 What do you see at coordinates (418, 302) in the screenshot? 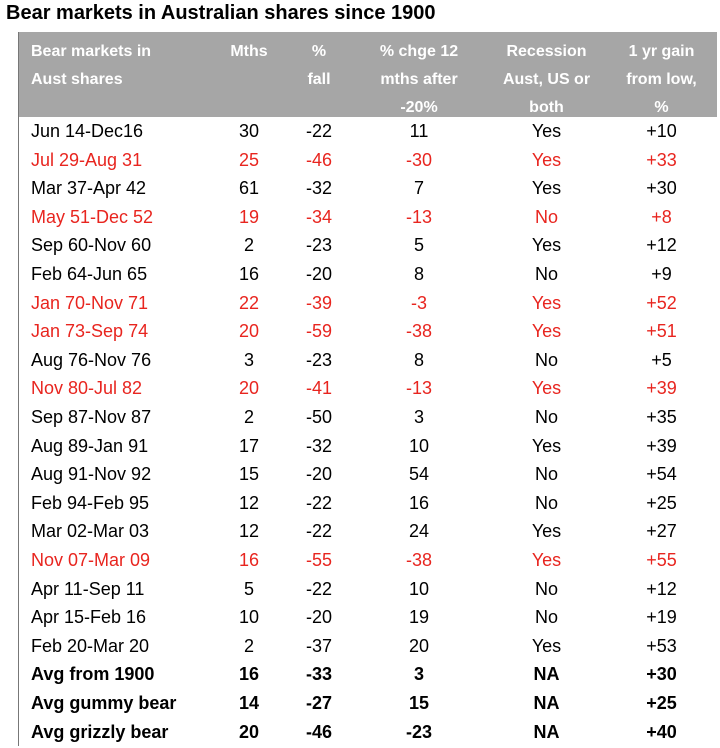
I see `table-cell: -3` at bounding box center [418, 302].